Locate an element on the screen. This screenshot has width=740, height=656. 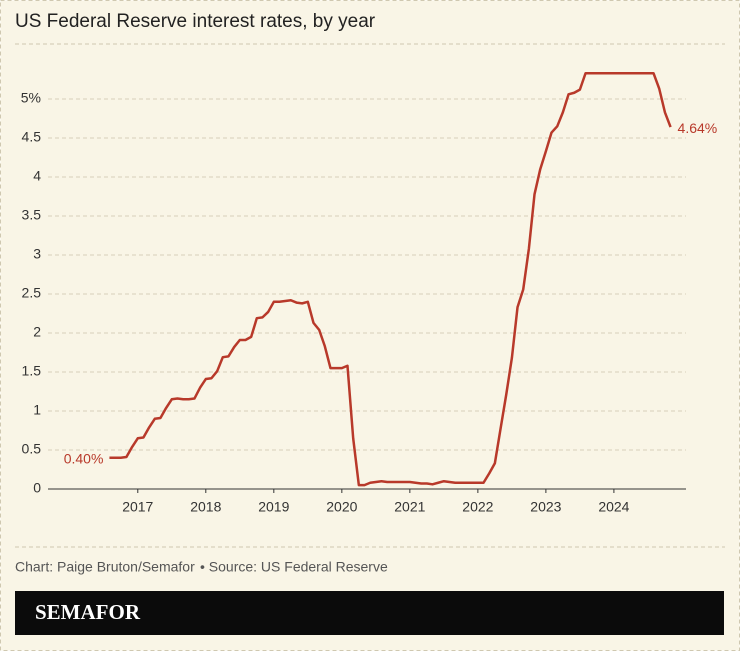
source: • Source: US Federal Reserve is located at coordinates (294, 567).